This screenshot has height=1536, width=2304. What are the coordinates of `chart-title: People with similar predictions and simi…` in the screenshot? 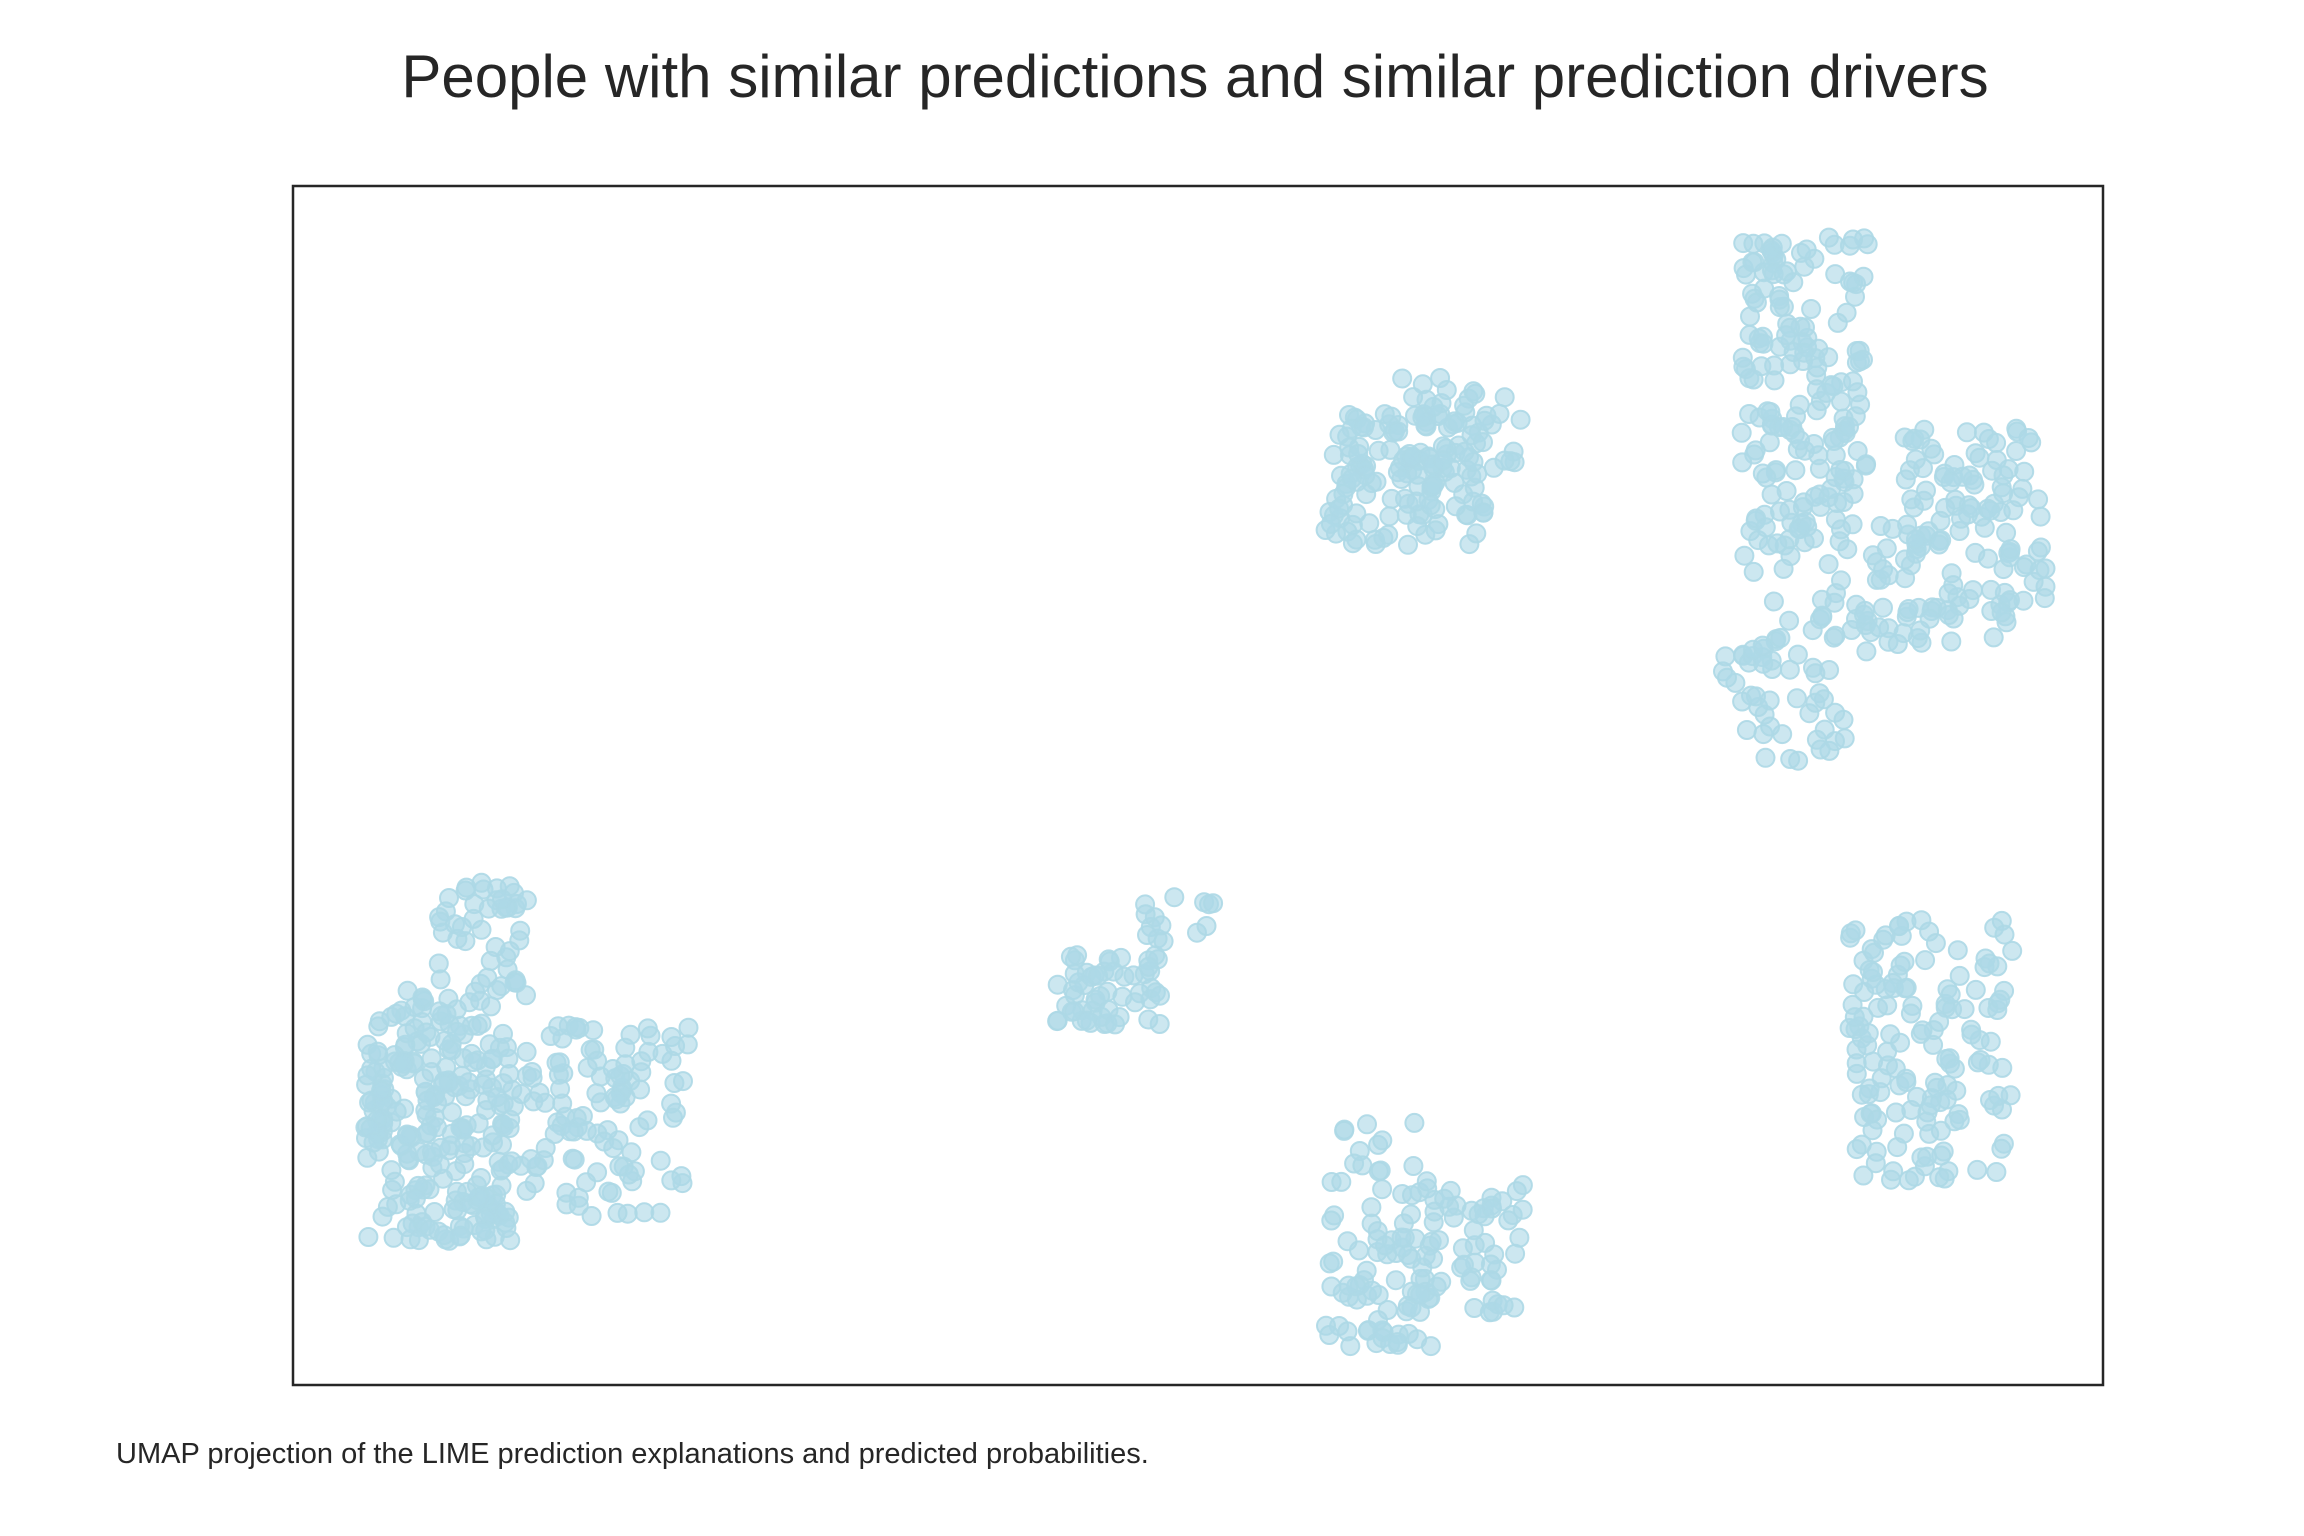 It's located at (1195, 76).